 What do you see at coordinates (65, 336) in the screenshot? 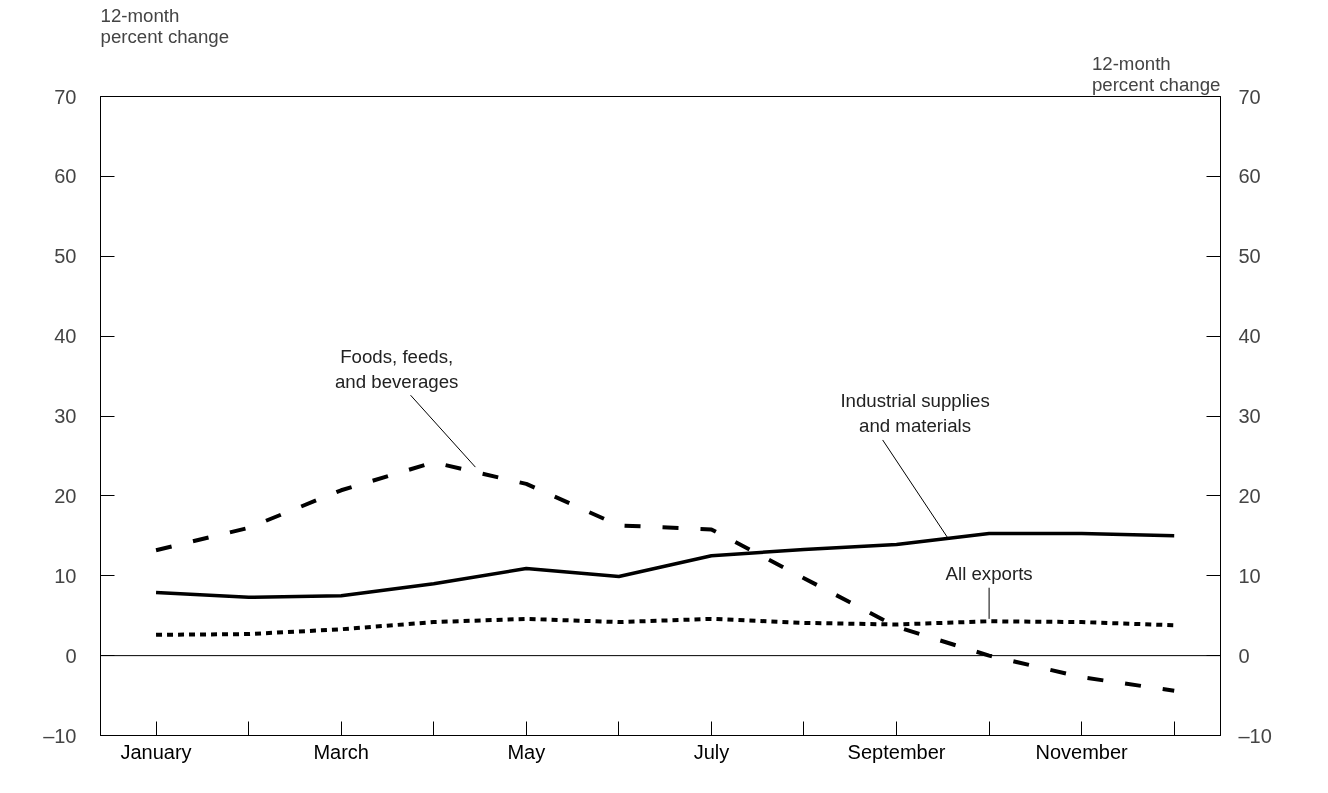
I see `y-tick-label: 40` at bounding box center [65, 336].